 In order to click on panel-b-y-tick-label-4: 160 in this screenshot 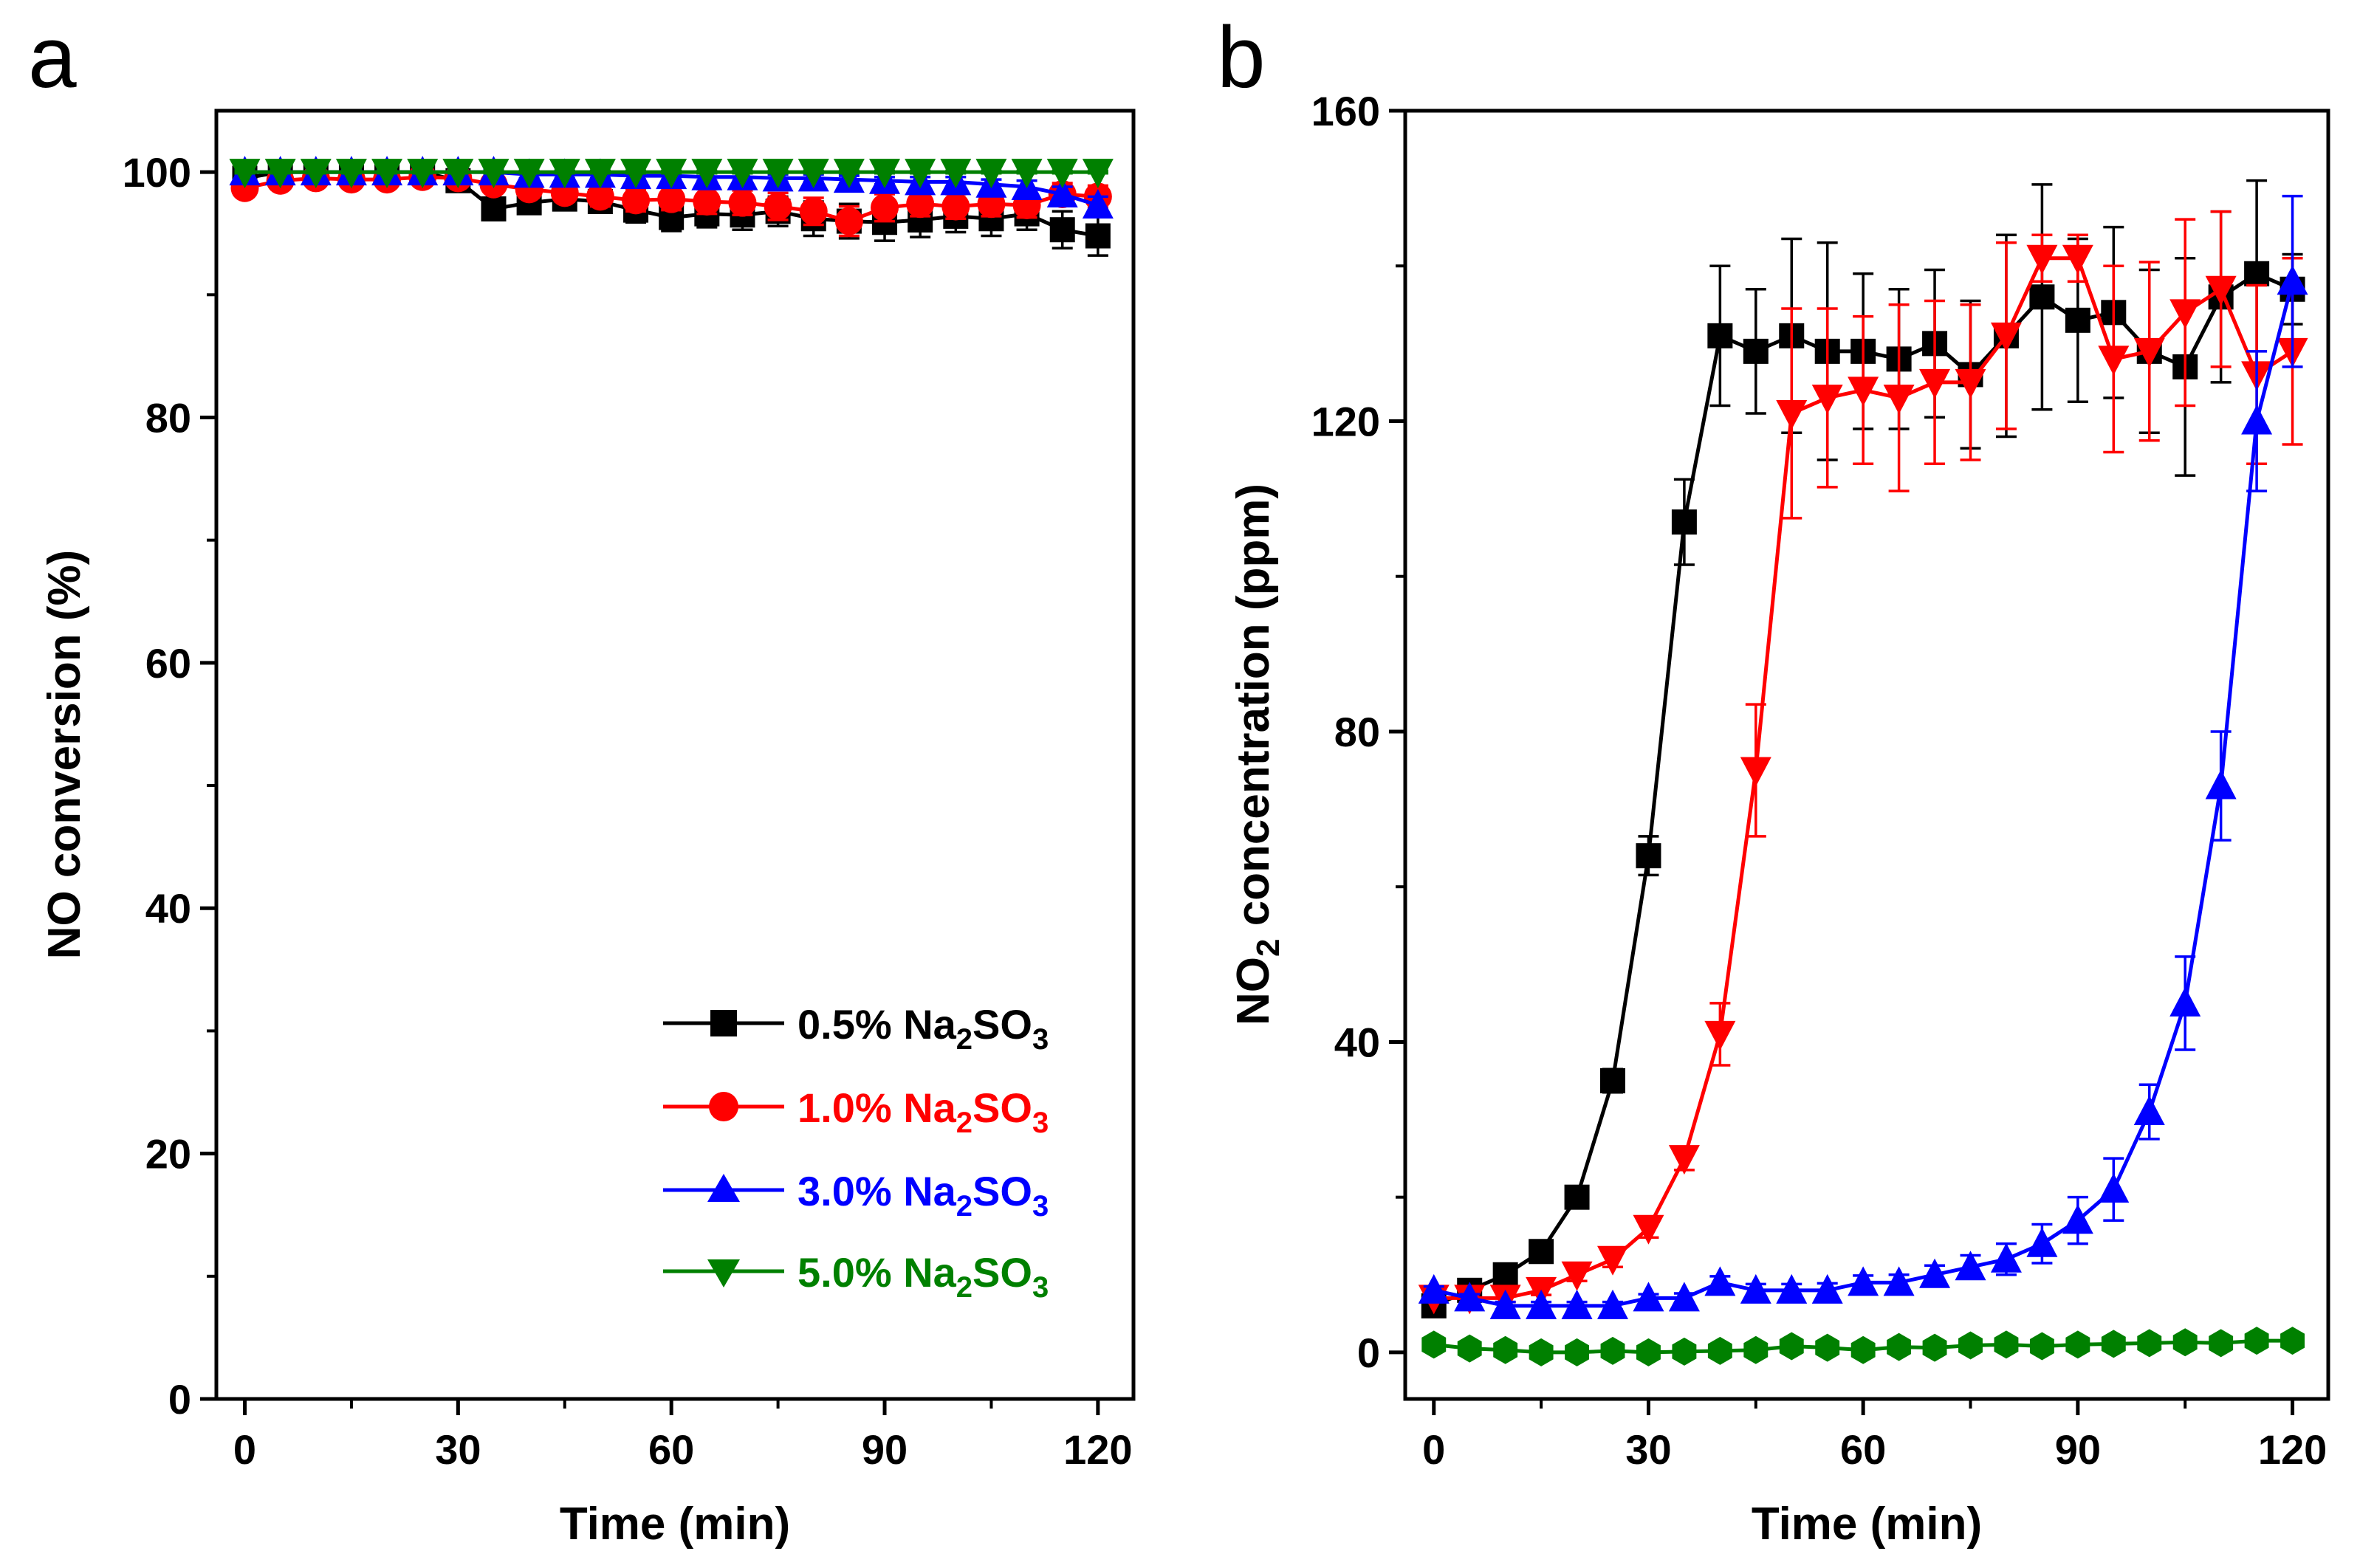, I will do `click(1345, 111)`.